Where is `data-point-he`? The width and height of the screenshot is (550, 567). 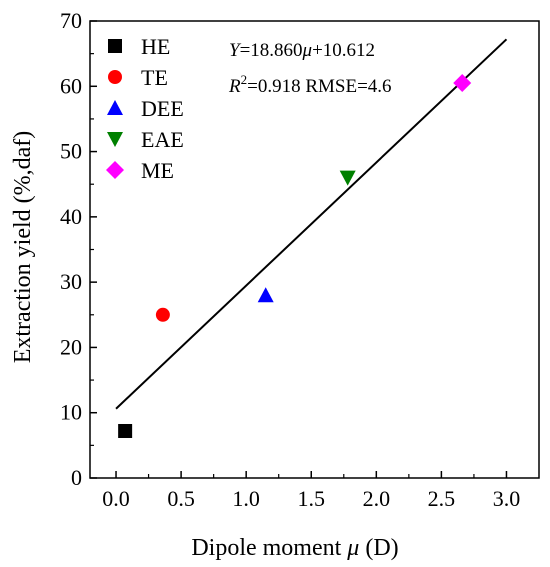 data-point-he is located at coordinates (125, 430).